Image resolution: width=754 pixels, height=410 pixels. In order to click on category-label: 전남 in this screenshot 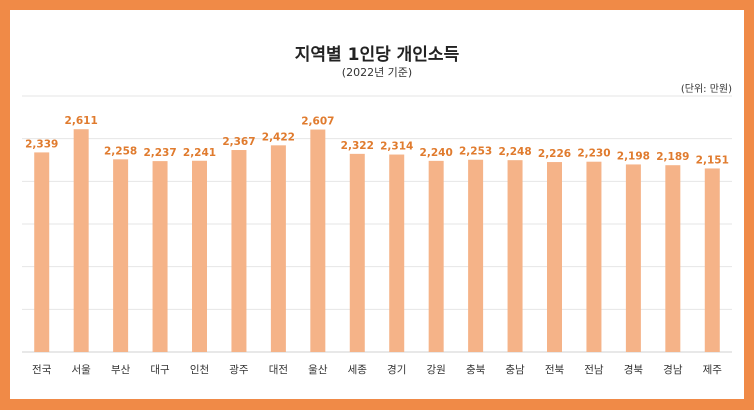, I will do `click(594, 370)`.